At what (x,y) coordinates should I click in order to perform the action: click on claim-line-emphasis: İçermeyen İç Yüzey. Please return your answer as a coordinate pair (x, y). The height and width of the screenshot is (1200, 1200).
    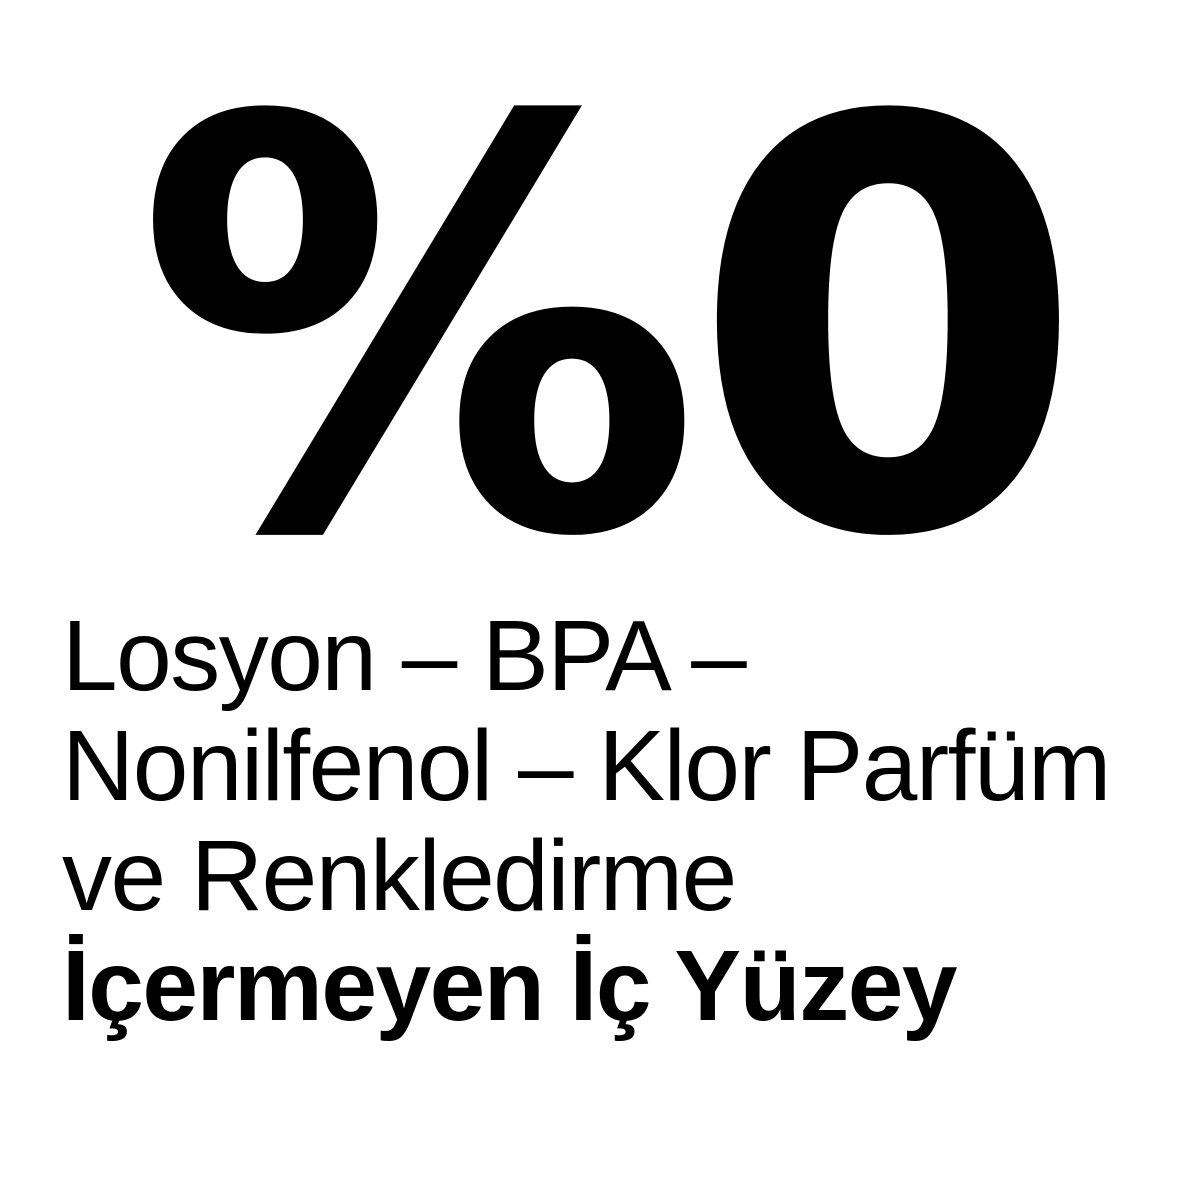
    Looking at the image, I should click on (509, 986).